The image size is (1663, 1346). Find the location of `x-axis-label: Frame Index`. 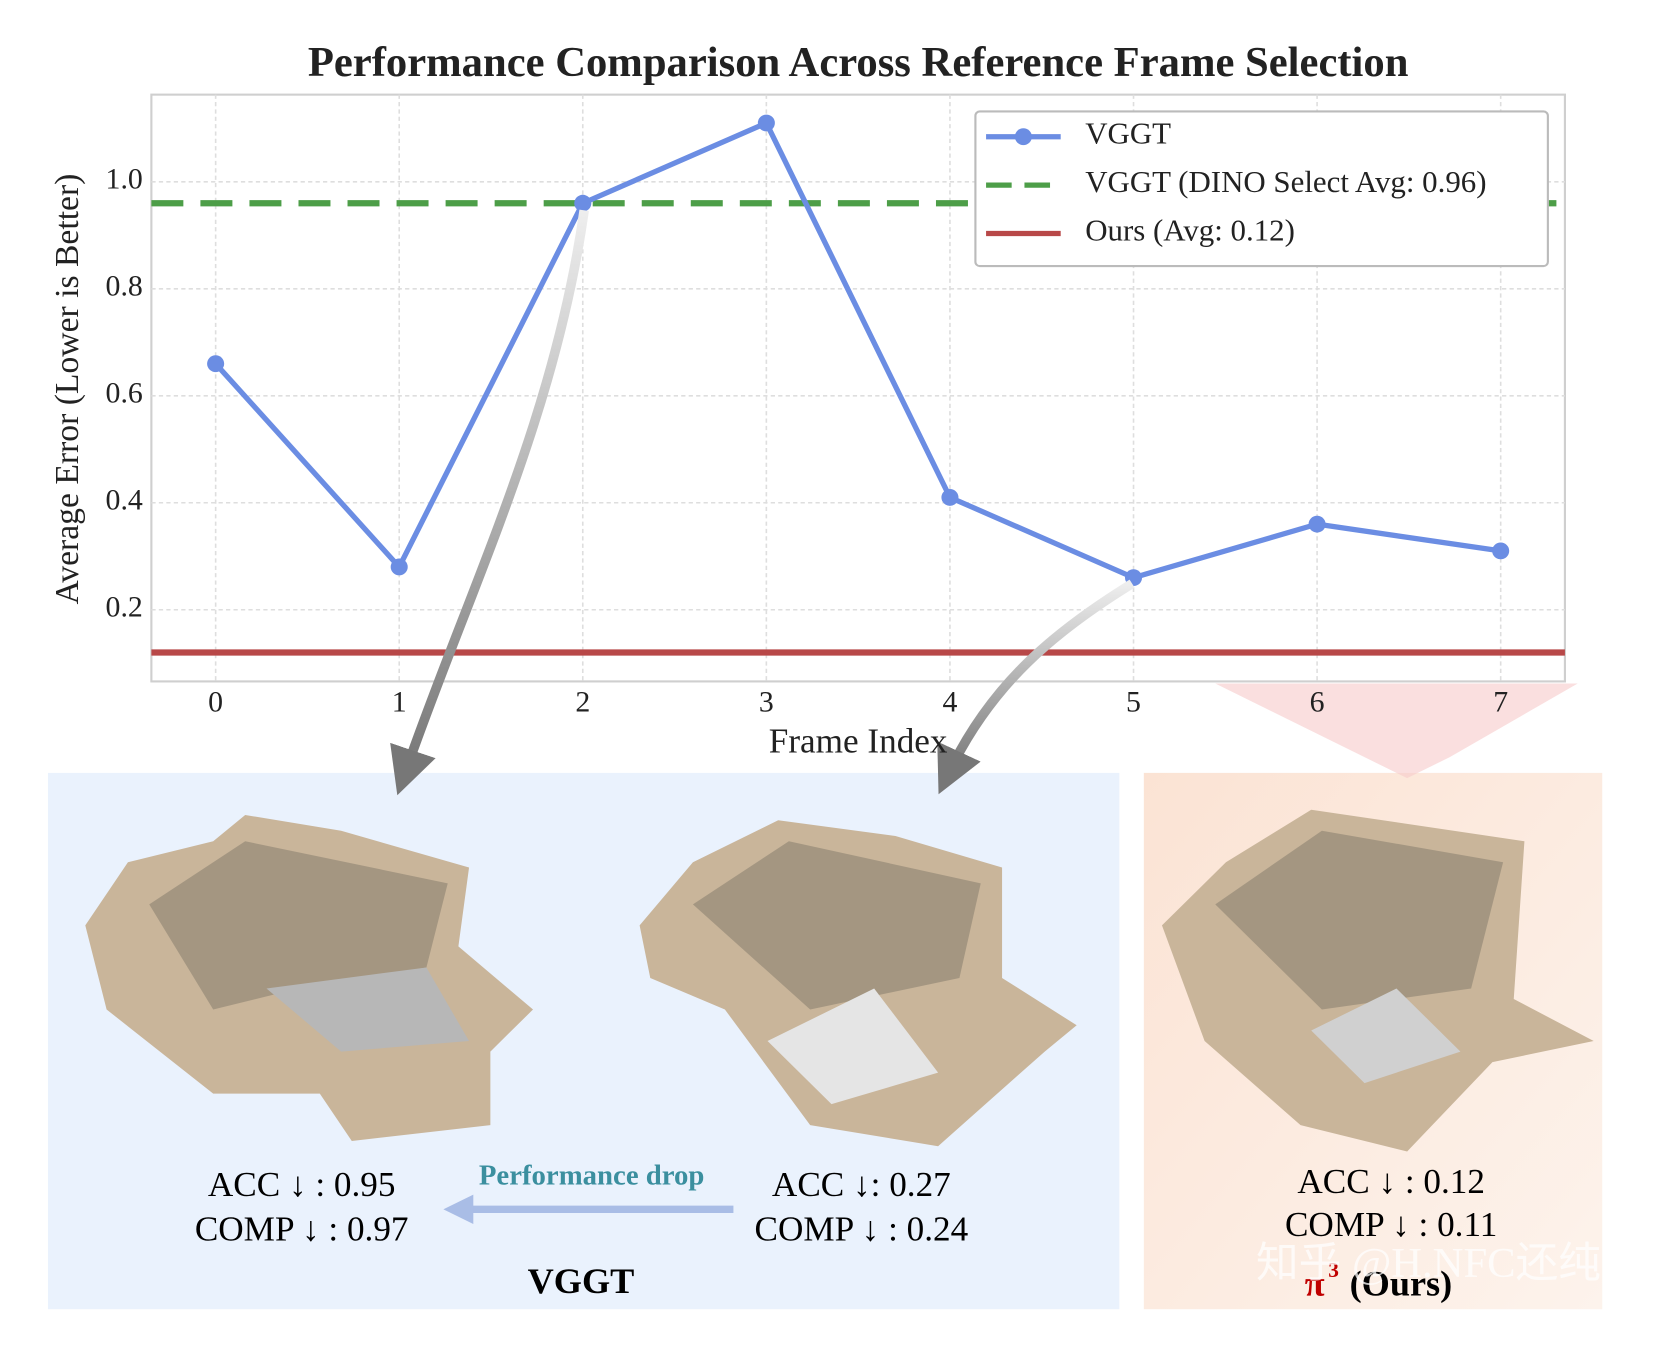

x-axis-label: Frame Index is located at coordinates (858, 741).